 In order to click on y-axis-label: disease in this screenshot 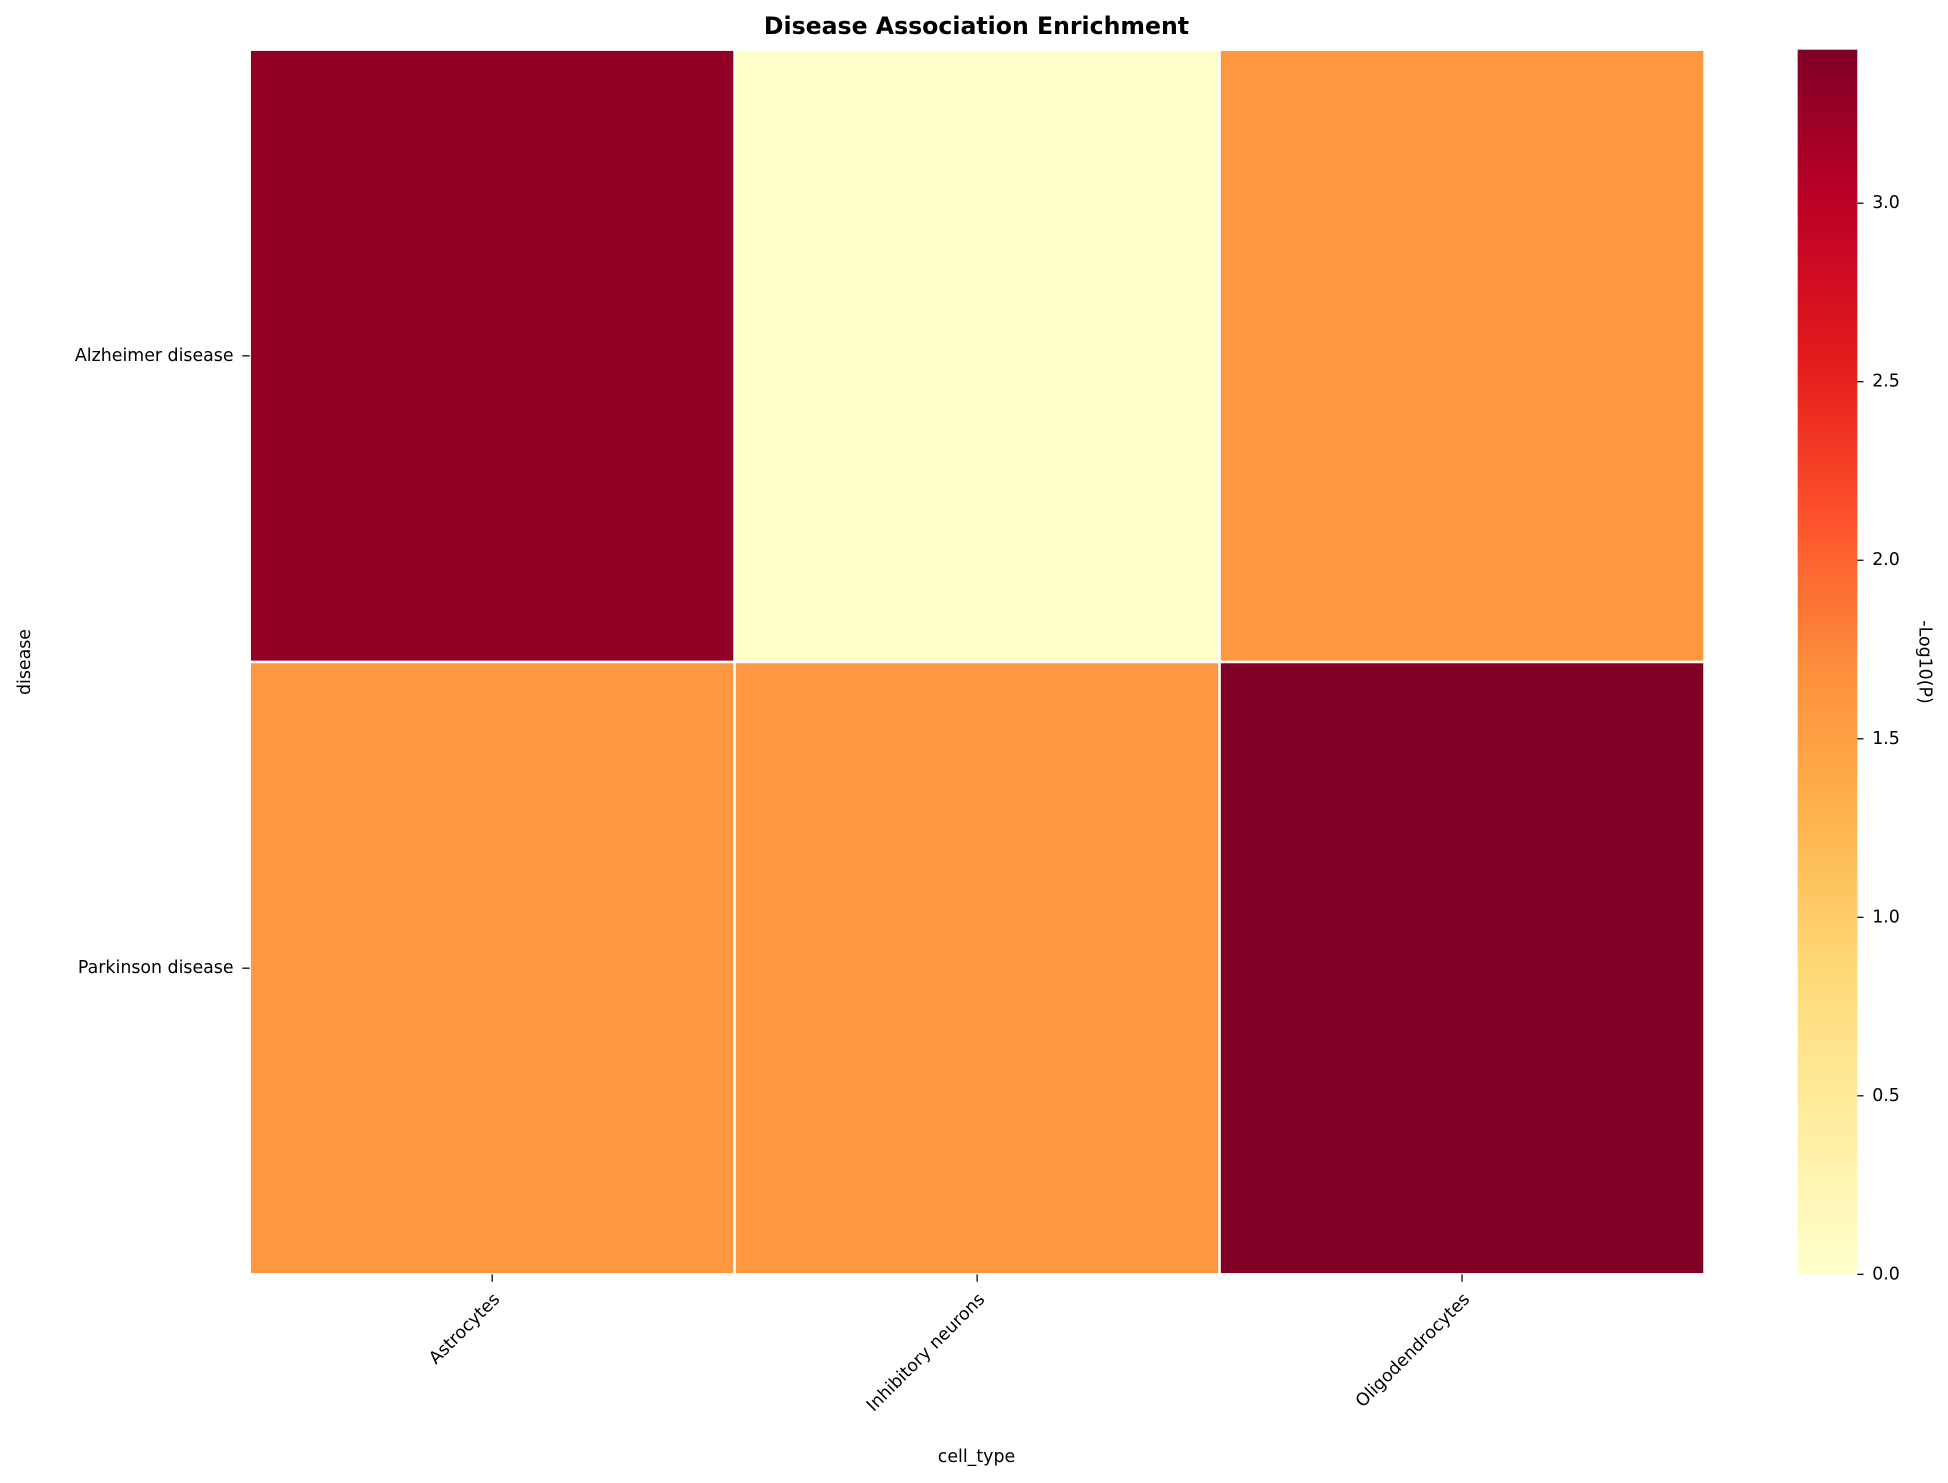, I will do `click(25, 662)`.